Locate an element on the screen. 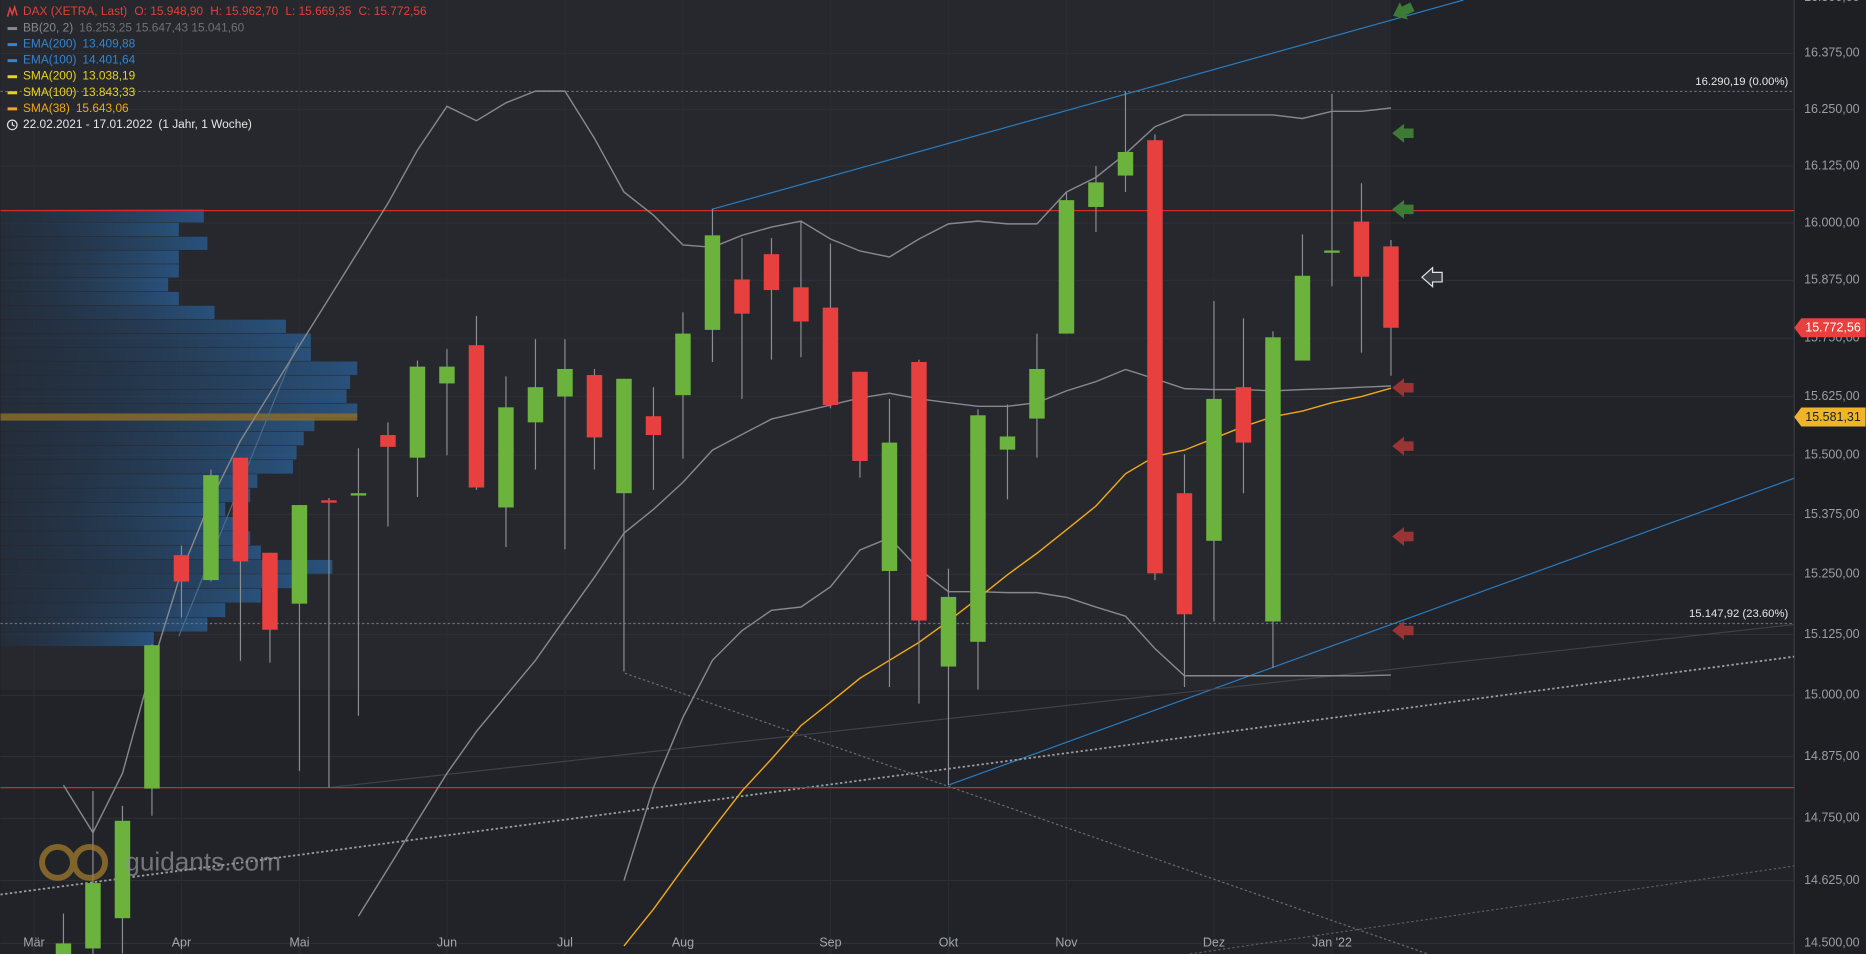 The width and height of the screenshot is (1866, 954). y-tick-label: 14.875,00 is located at coordinates (1832, 756).